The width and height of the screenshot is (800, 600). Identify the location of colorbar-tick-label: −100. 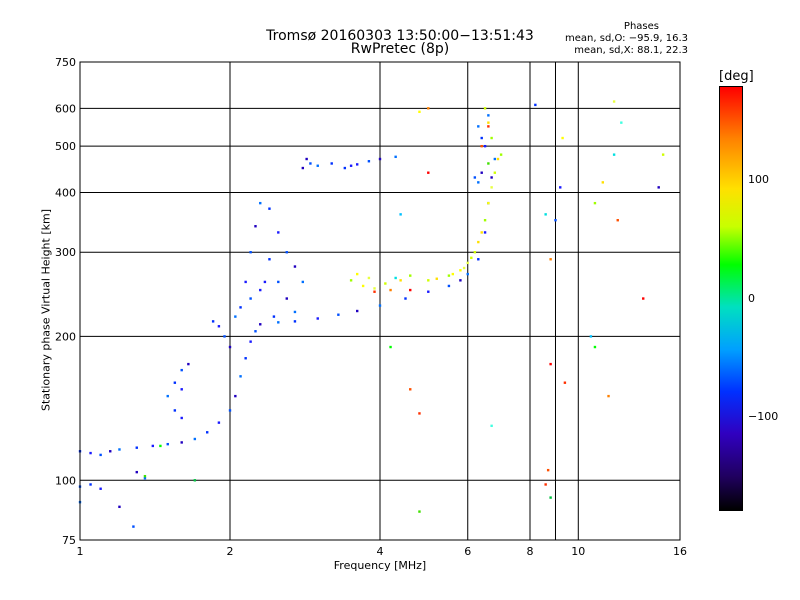
(763, 416).